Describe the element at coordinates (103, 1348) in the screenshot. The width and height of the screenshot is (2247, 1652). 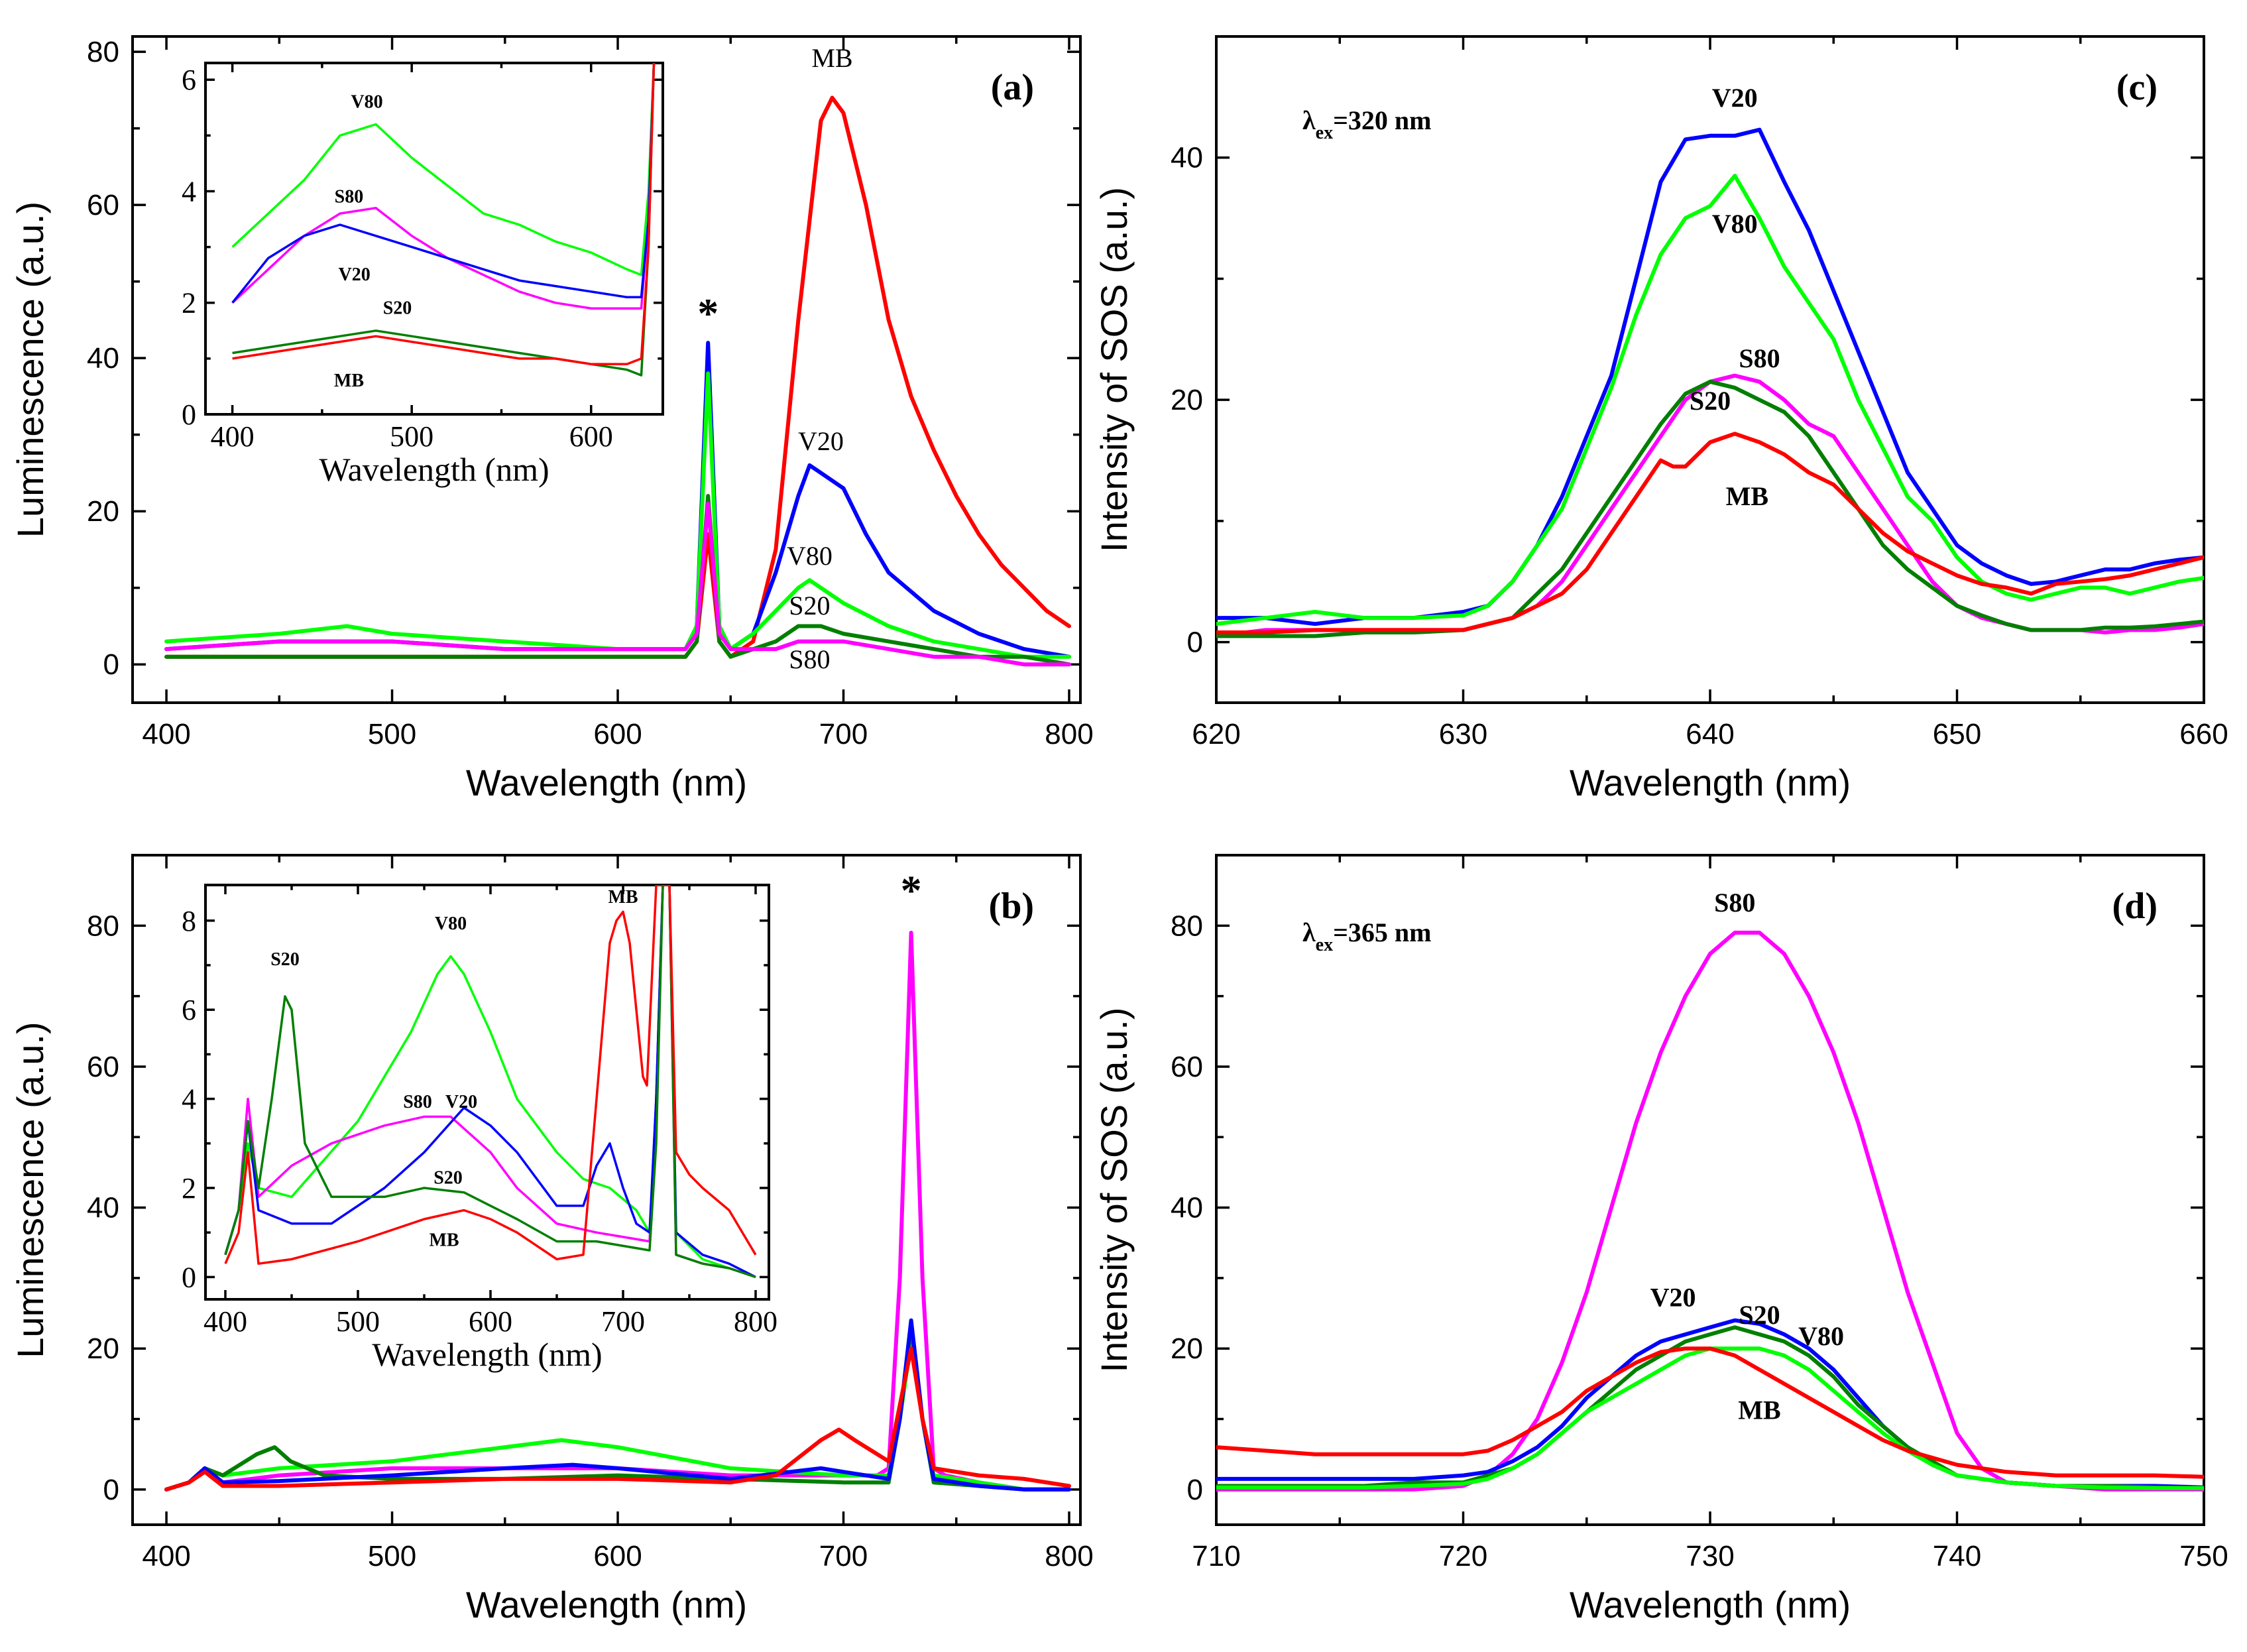
I see `y-tick-label: 20` at that location.